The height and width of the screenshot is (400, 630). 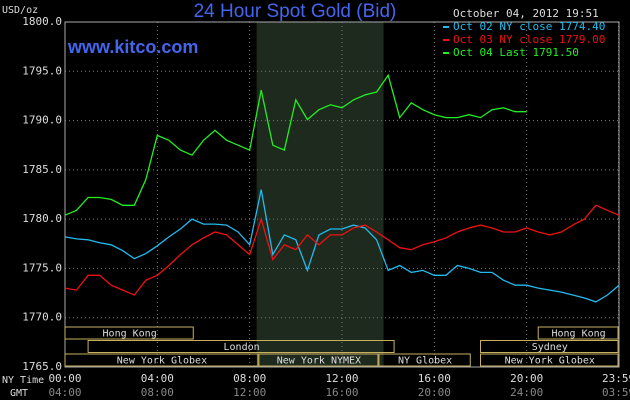 I want to click on legend-label: Oct 02 NY close 1774.40, so click(x=529, y=26).